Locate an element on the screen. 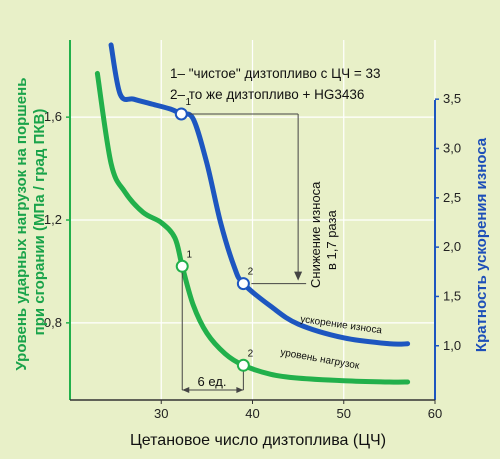  x-tick-label: 30 is located at coordinates (161, 413).